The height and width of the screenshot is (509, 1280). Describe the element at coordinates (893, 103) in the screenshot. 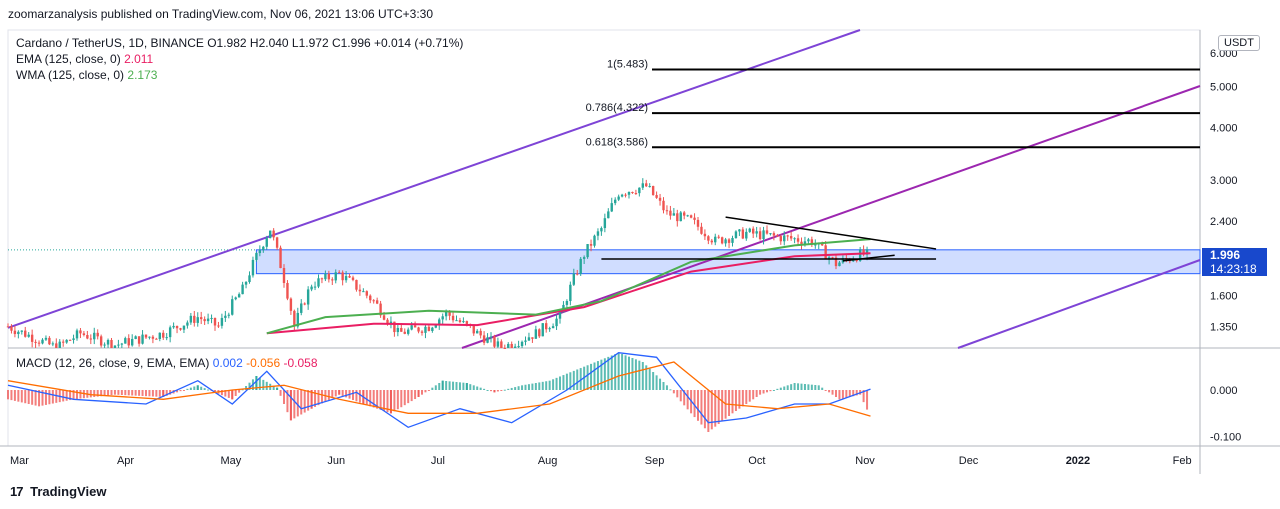

I see `fibonacci-levels: 1(5.483) 0.786(4.322) 0.618(3.586)` at that location.